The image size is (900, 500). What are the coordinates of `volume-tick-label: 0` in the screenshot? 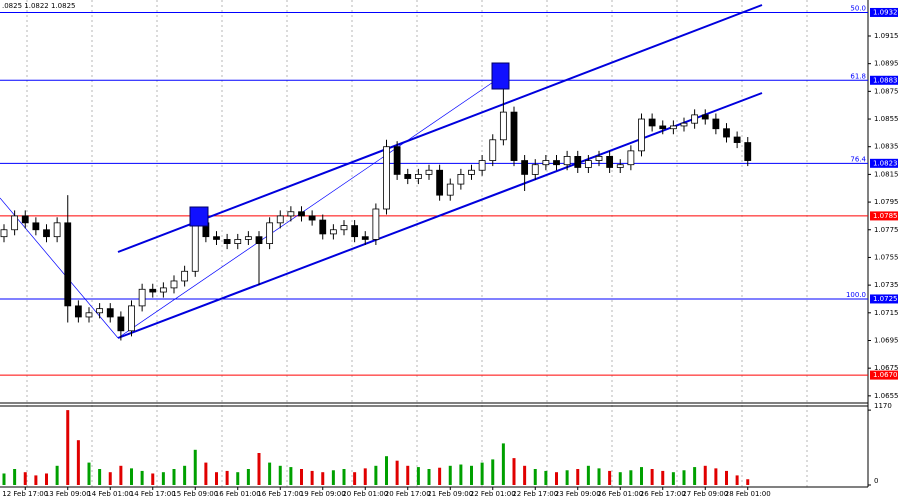 It's located at (876, 481).